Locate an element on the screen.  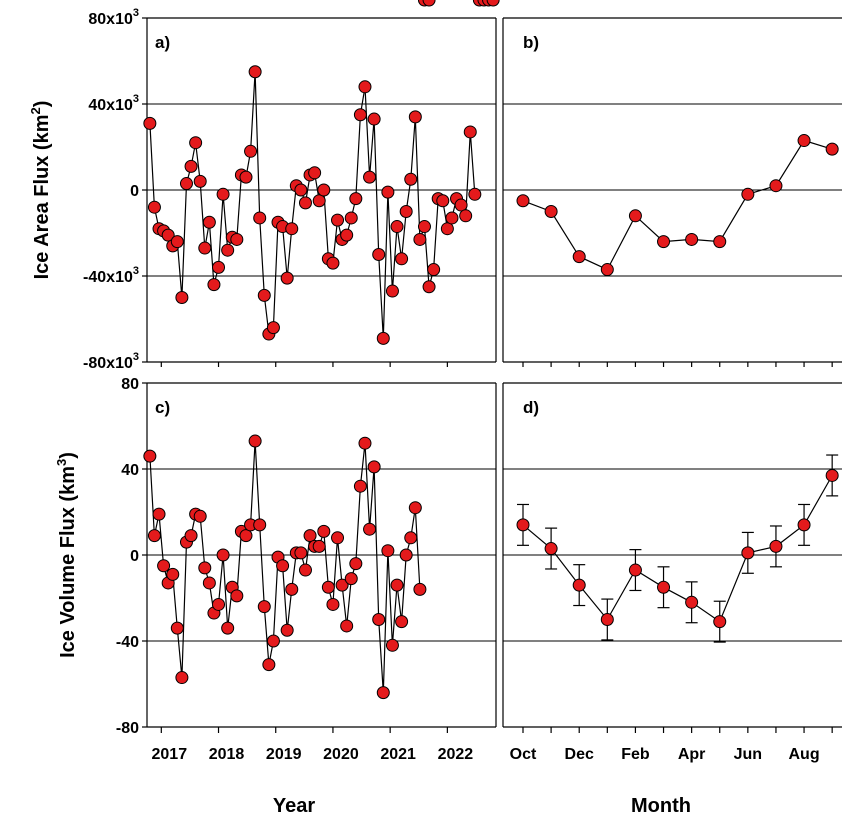
y-tick-label: 40 is located at coordinates (130, 470).